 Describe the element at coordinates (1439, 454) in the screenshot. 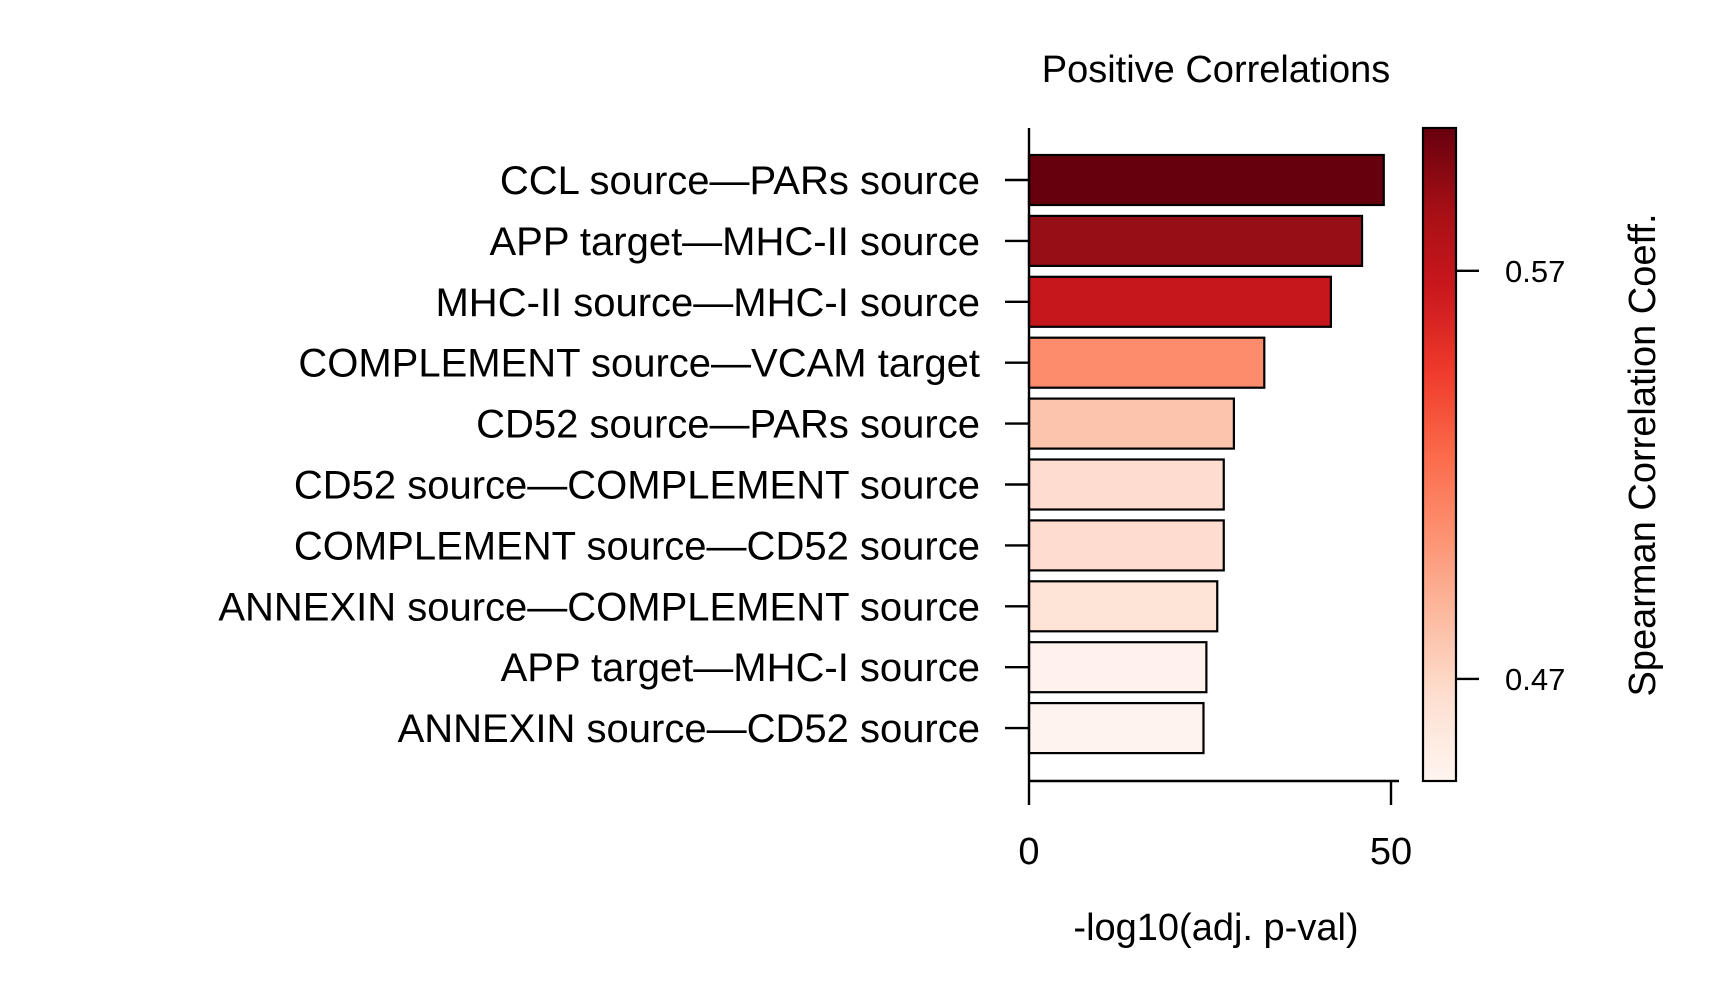

I see `colorbar-gradient` at that location.